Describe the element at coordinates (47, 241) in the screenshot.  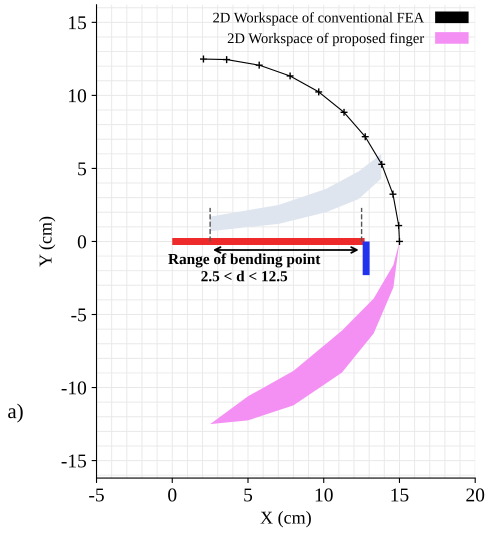
I see `y-axis-title: Y (cm)` at that location.